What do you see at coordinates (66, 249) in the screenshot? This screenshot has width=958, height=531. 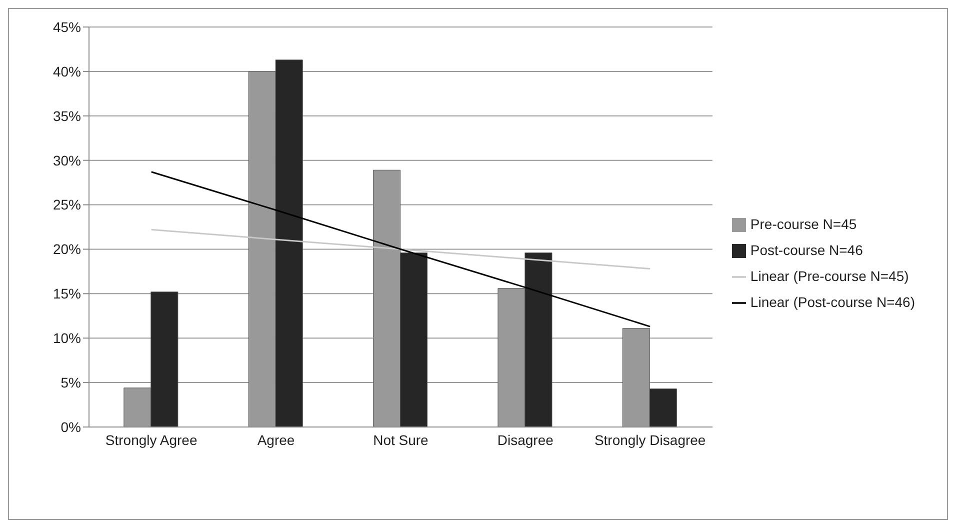 I see `y-tick-label: 20%` at bounding box center [66, 249].